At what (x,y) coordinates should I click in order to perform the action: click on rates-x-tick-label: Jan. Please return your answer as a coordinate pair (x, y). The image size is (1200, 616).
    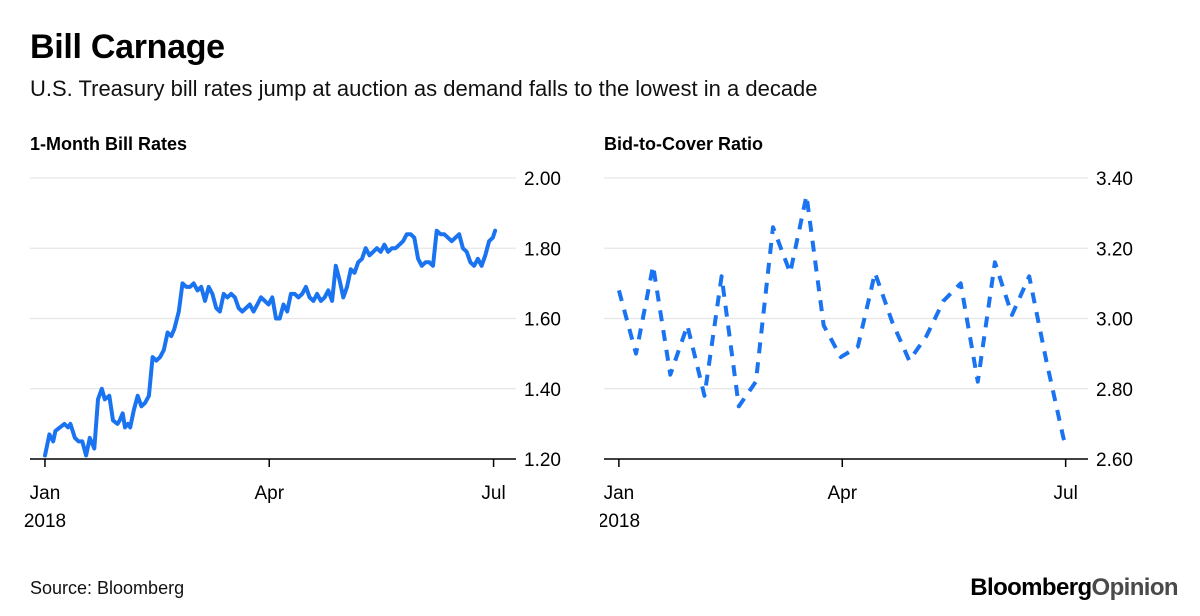
    Looking at the image, I should click on (45, 493).